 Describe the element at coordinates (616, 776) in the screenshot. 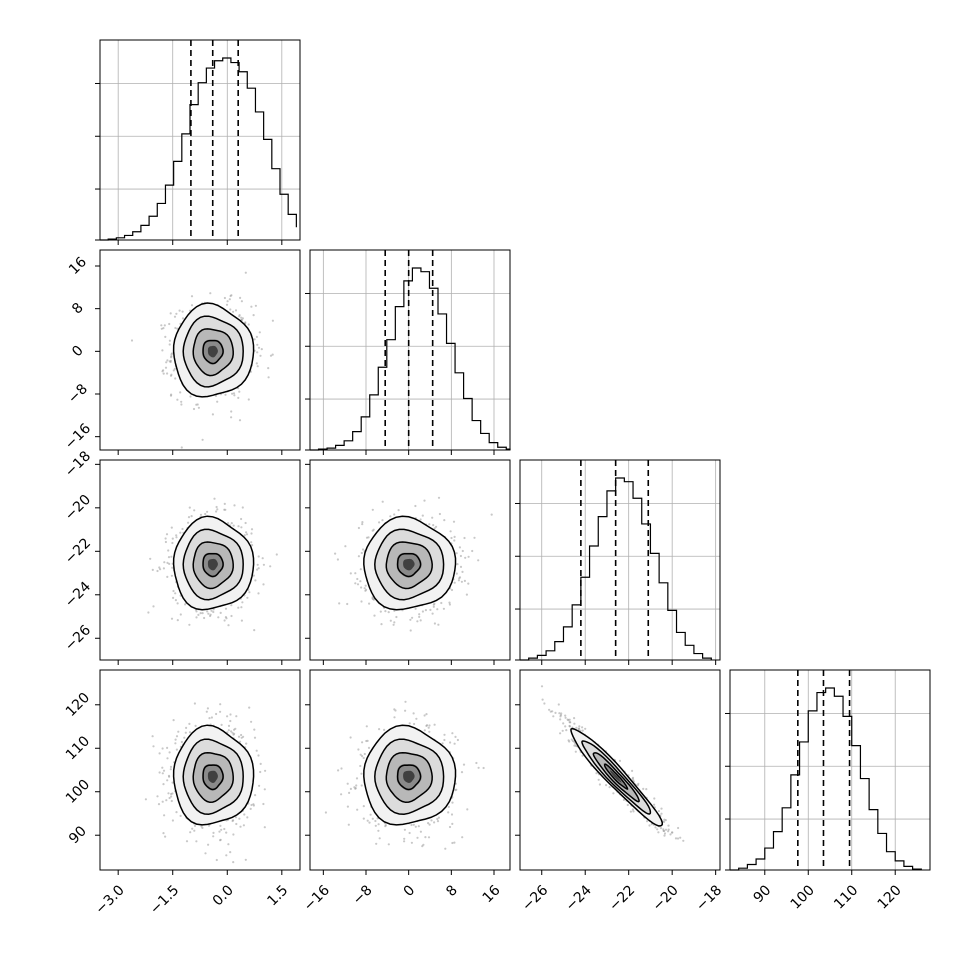

I see `density-fill` at that location.